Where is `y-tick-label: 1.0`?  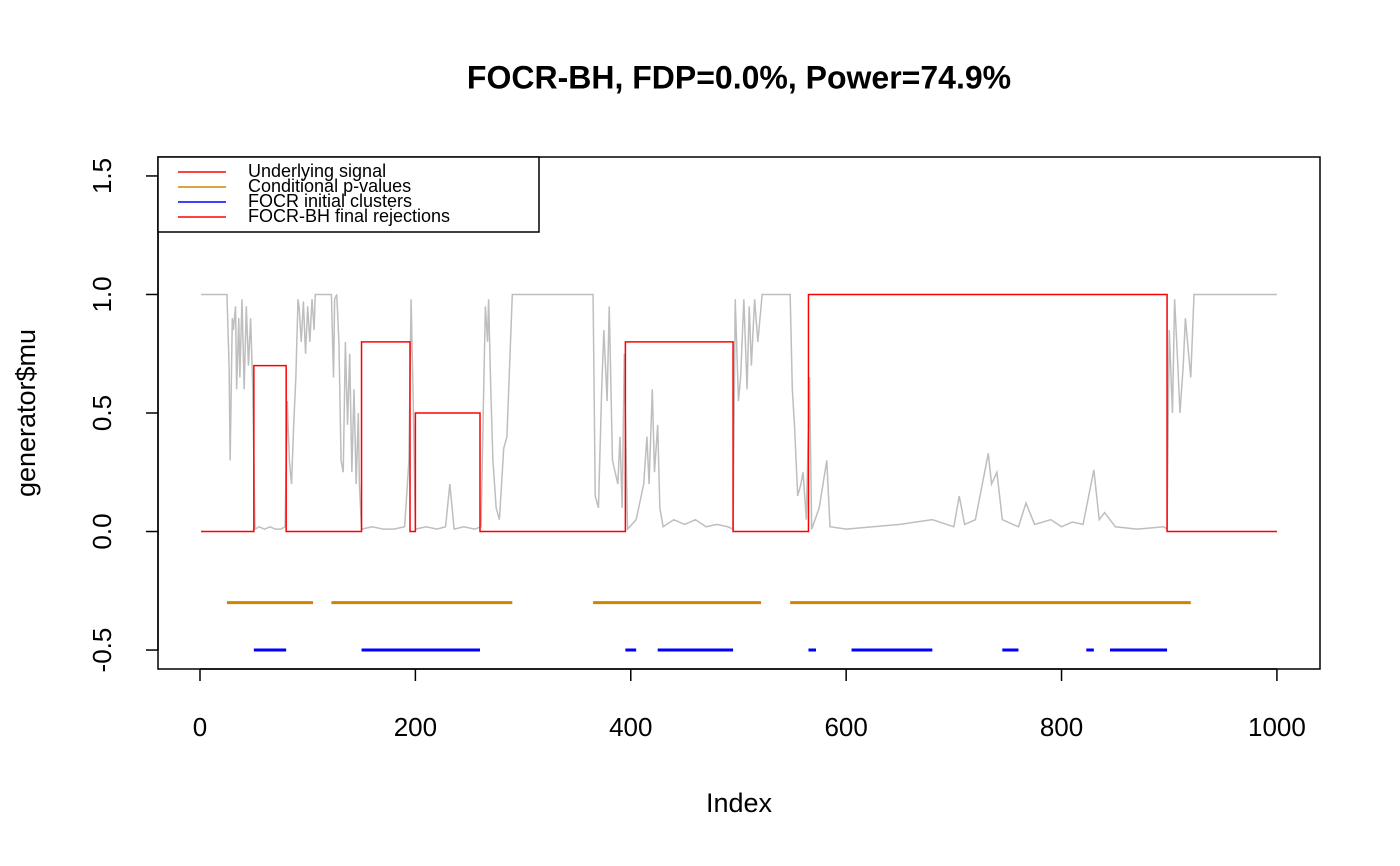 y-tick-label: 1.0 is located at coordinates (102, 294).